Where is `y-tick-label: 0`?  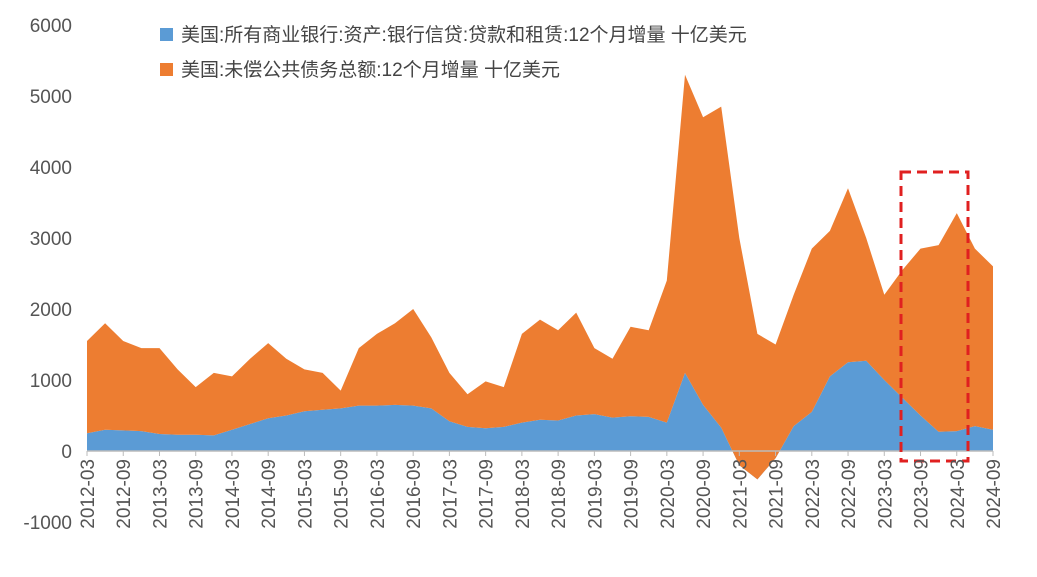
y-tick-label: 0 is located at coordinates (66, 452).